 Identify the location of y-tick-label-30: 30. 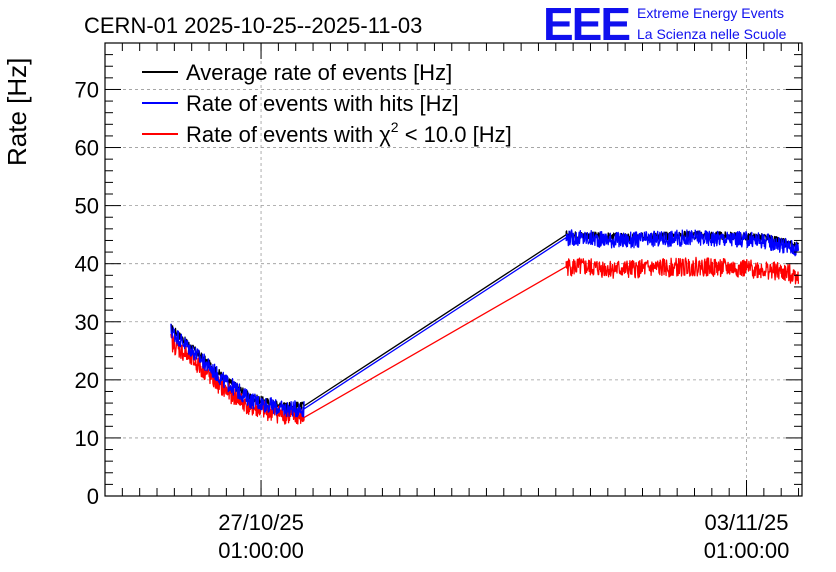
(87, 322).